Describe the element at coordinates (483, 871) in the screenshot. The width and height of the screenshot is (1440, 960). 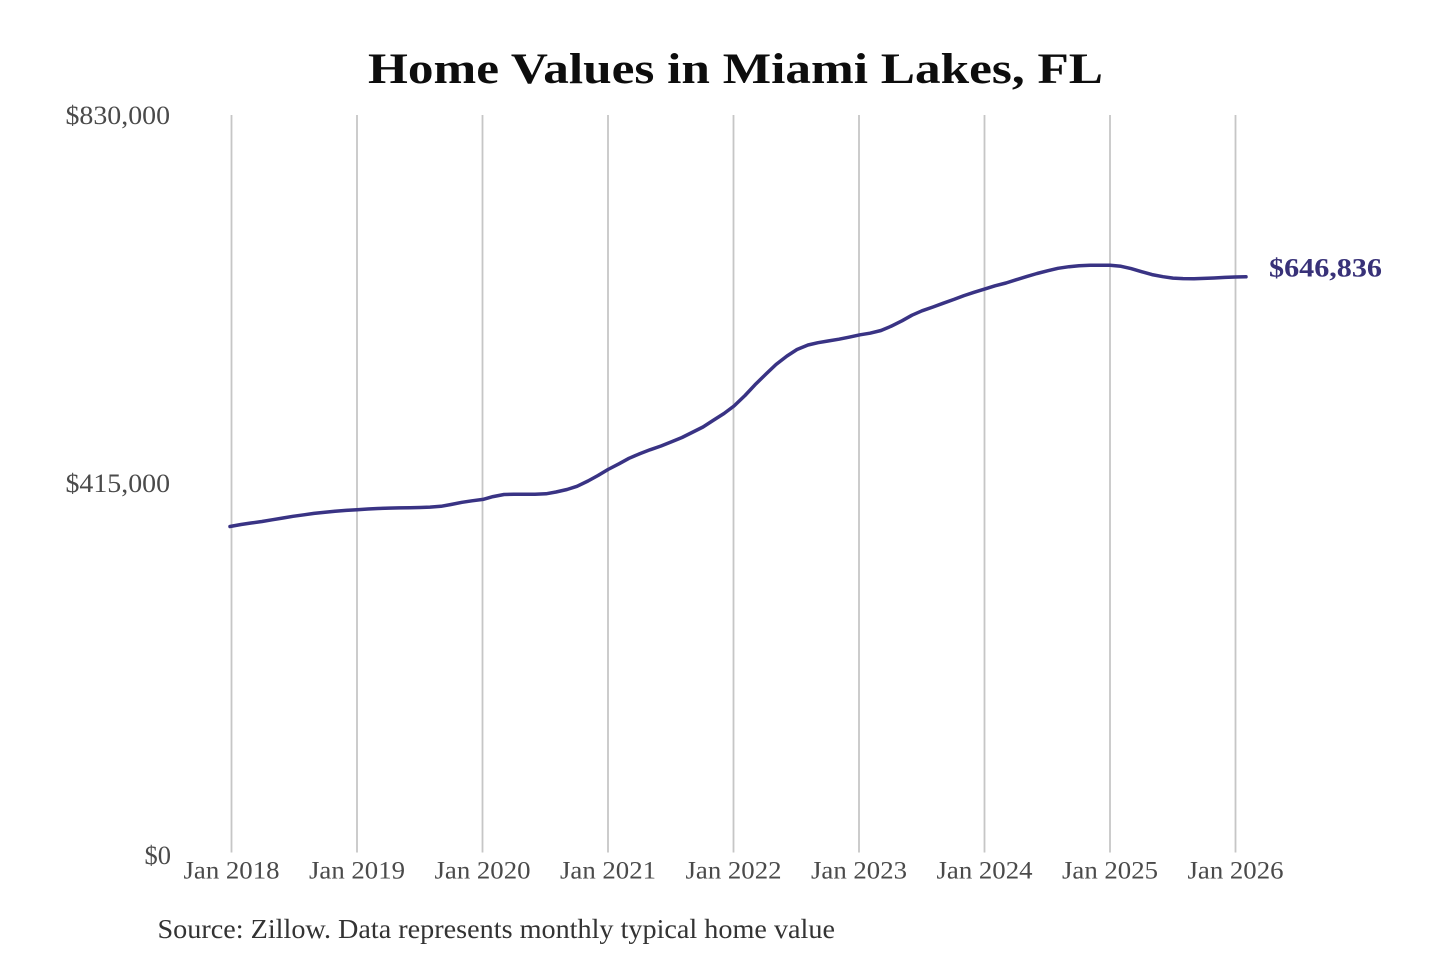
I see `svg-text: Jan 2020` at that location.